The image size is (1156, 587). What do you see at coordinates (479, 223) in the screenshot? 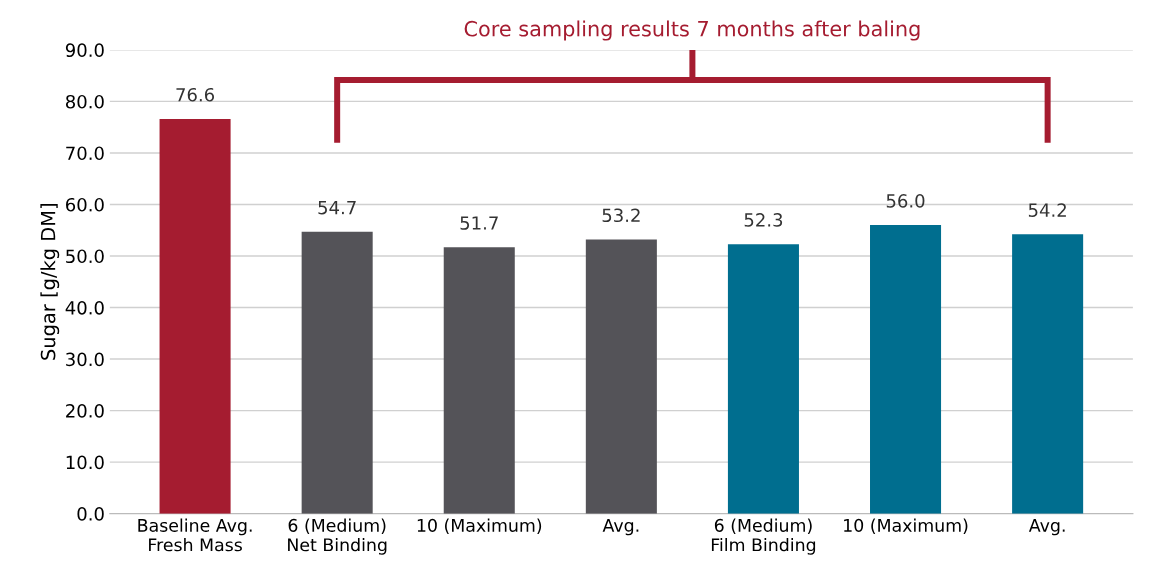
I see `data-label: 51.7` at bounding box center [479, 223].